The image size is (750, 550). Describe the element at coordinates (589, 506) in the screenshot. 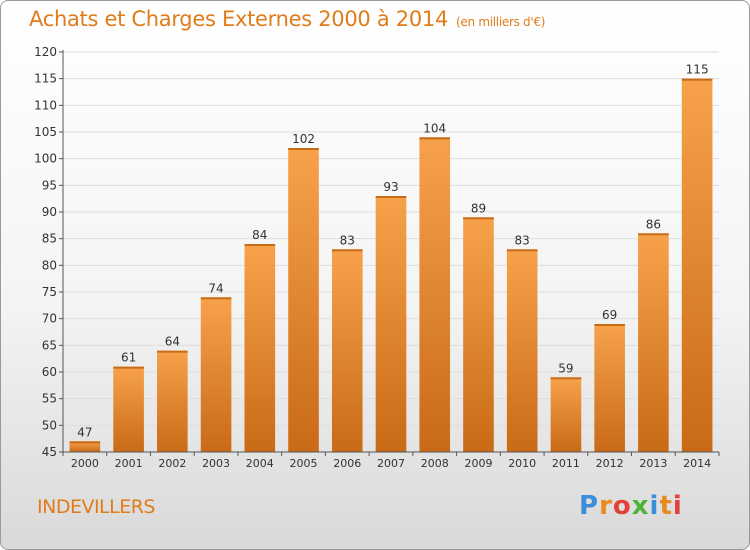

I see `logo-letter: P` at that location.